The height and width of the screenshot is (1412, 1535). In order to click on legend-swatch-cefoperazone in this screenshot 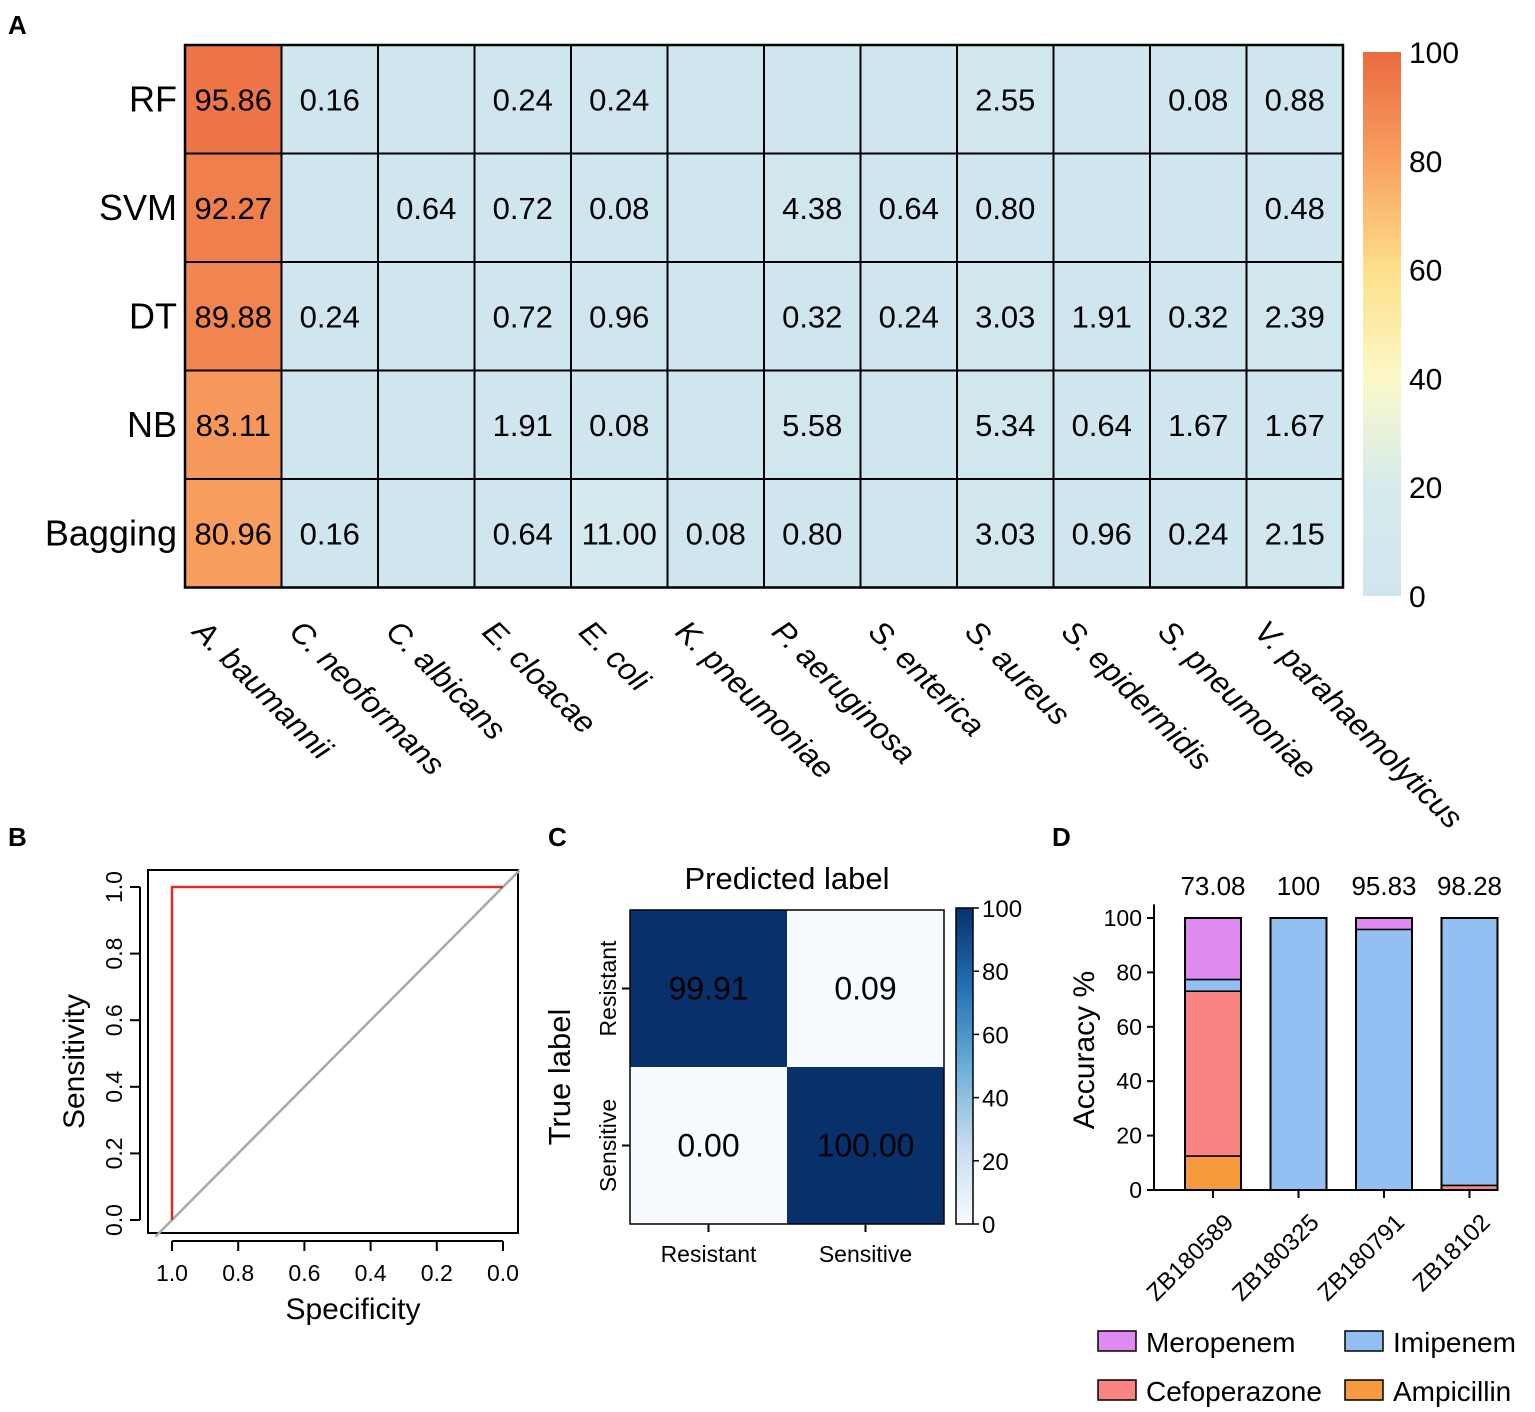, I will do `click(1117, 1390)`.